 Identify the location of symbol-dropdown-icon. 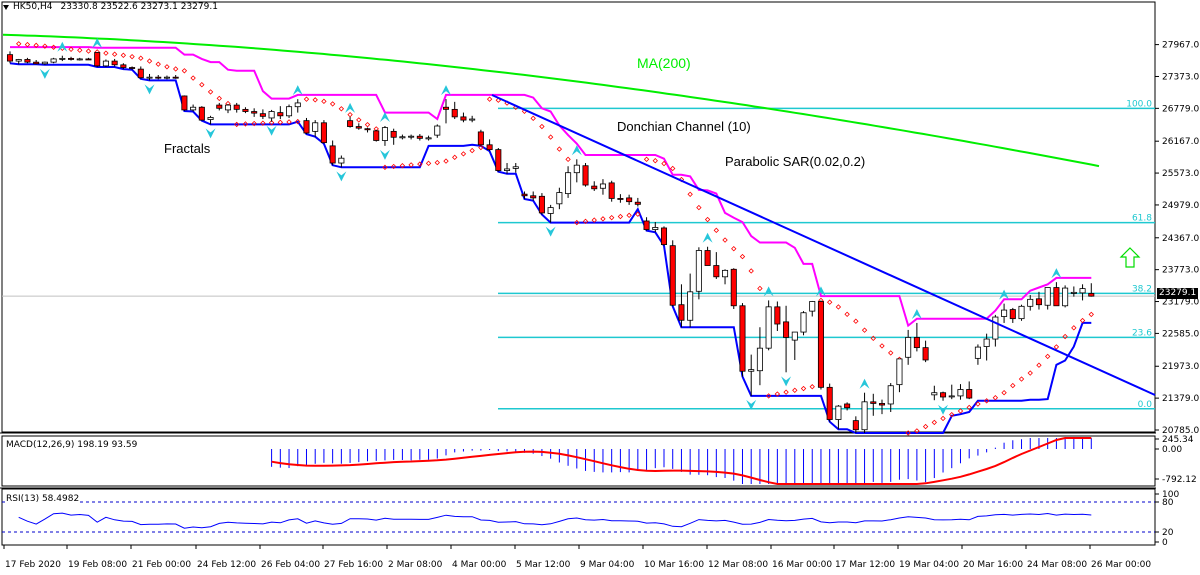
(6, 7).